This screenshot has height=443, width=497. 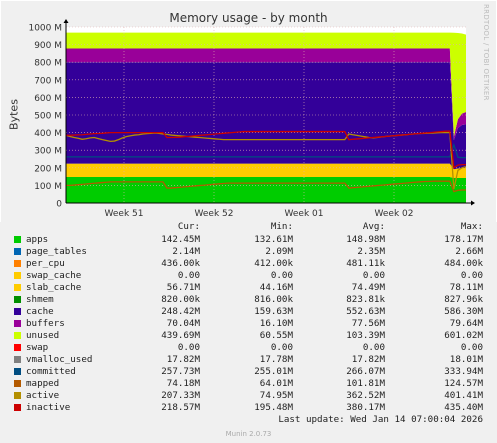 I want to click on legend-min-value: 816.00k, so click(x=273, y=299).